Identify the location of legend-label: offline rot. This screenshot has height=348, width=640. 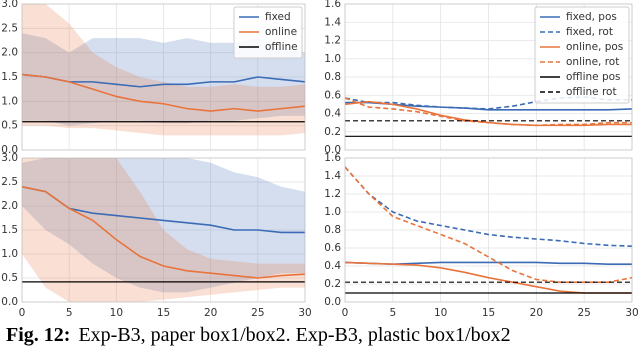
(591, 92).